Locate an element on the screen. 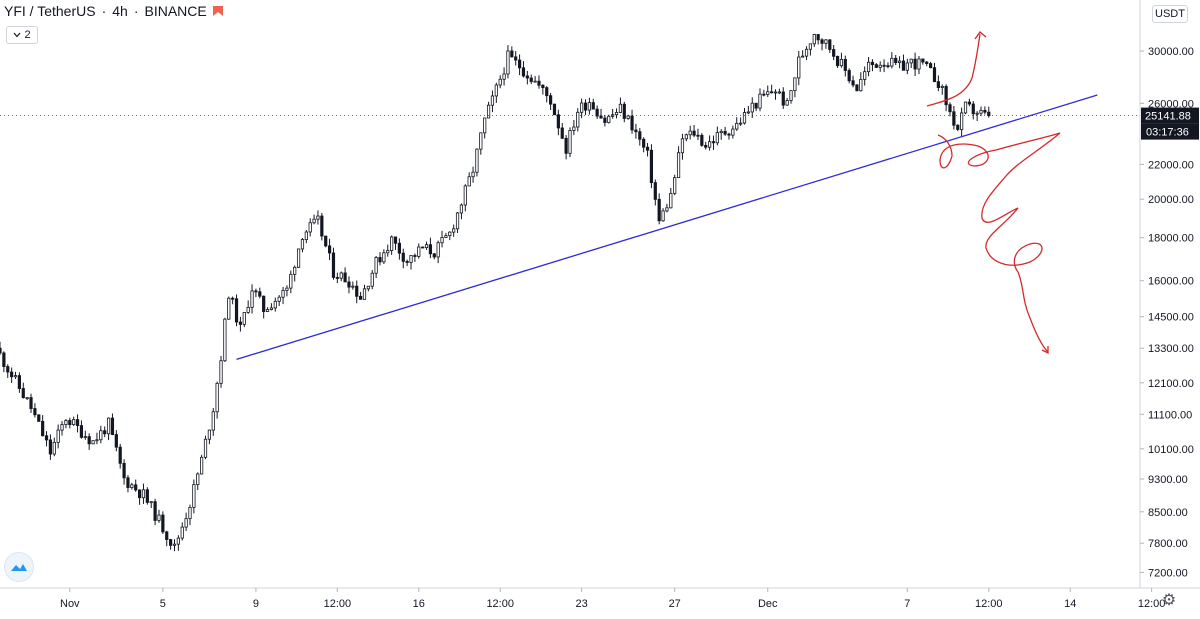 The image size is (1200, 619). currency-unit-badge: USDT is located at coordinates (1170, 14).